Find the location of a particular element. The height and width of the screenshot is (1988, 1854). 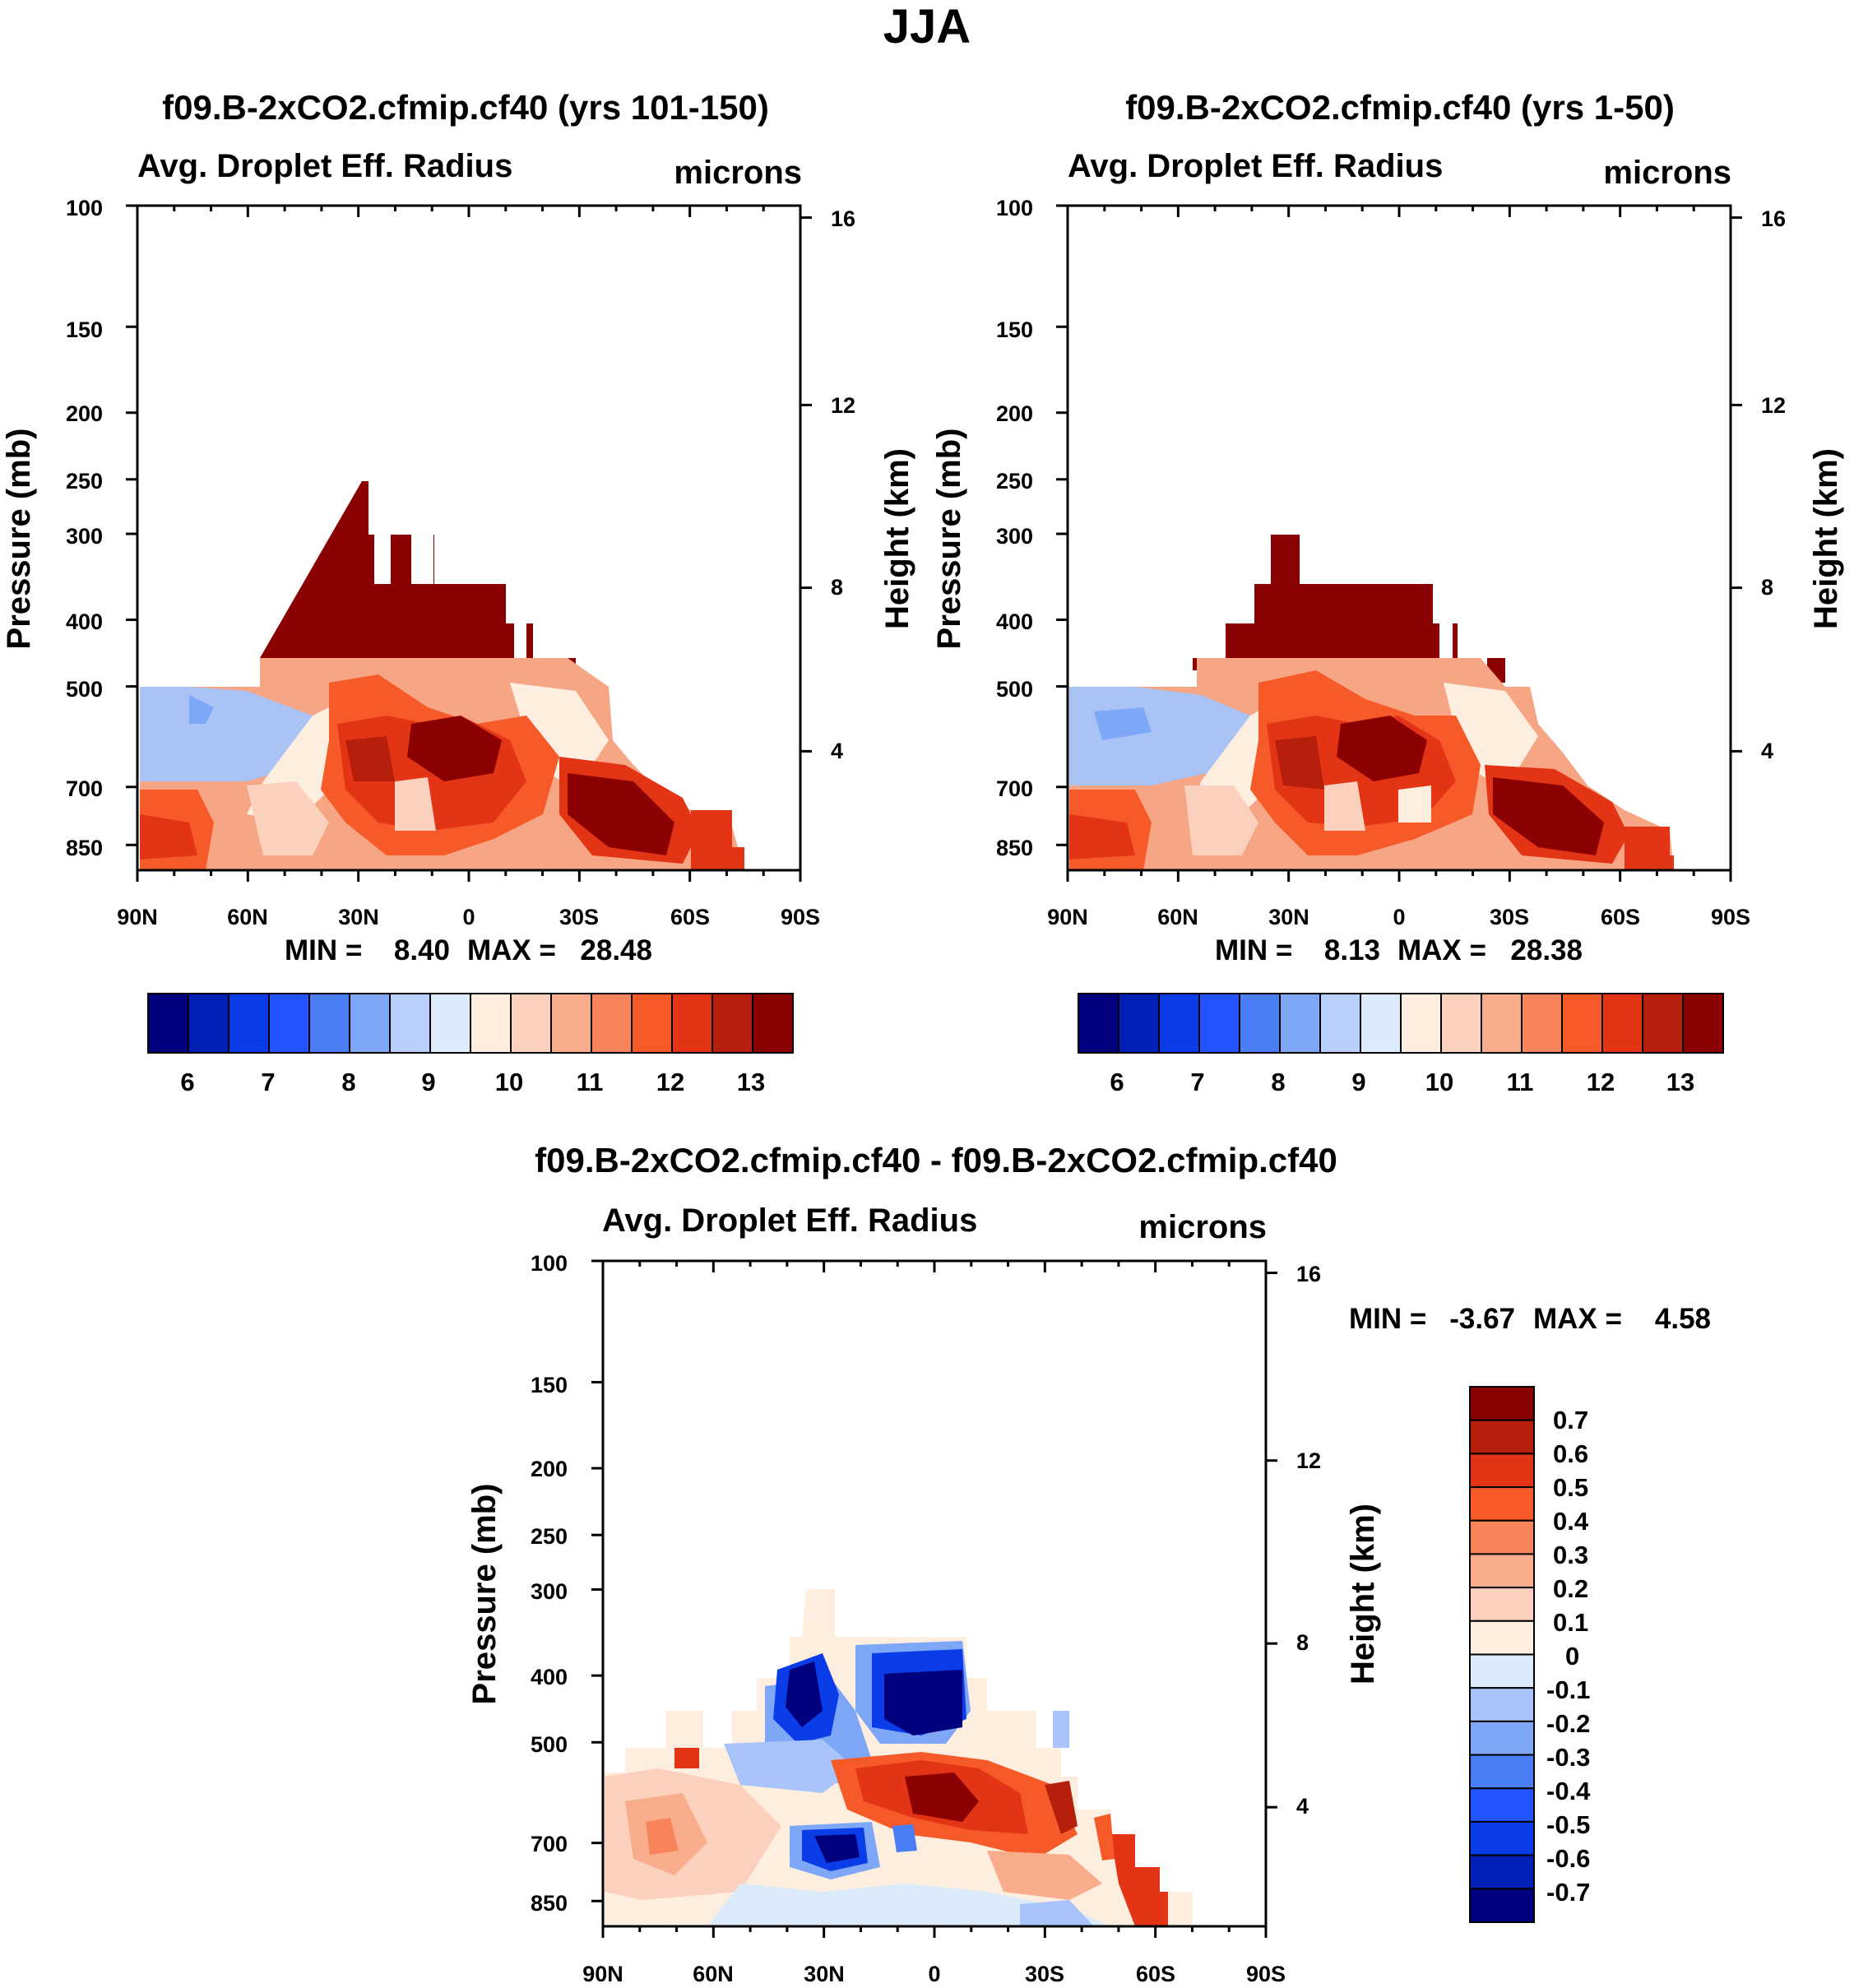

colorbar-label: 0.6 is located at coordinates (1570, 1453).